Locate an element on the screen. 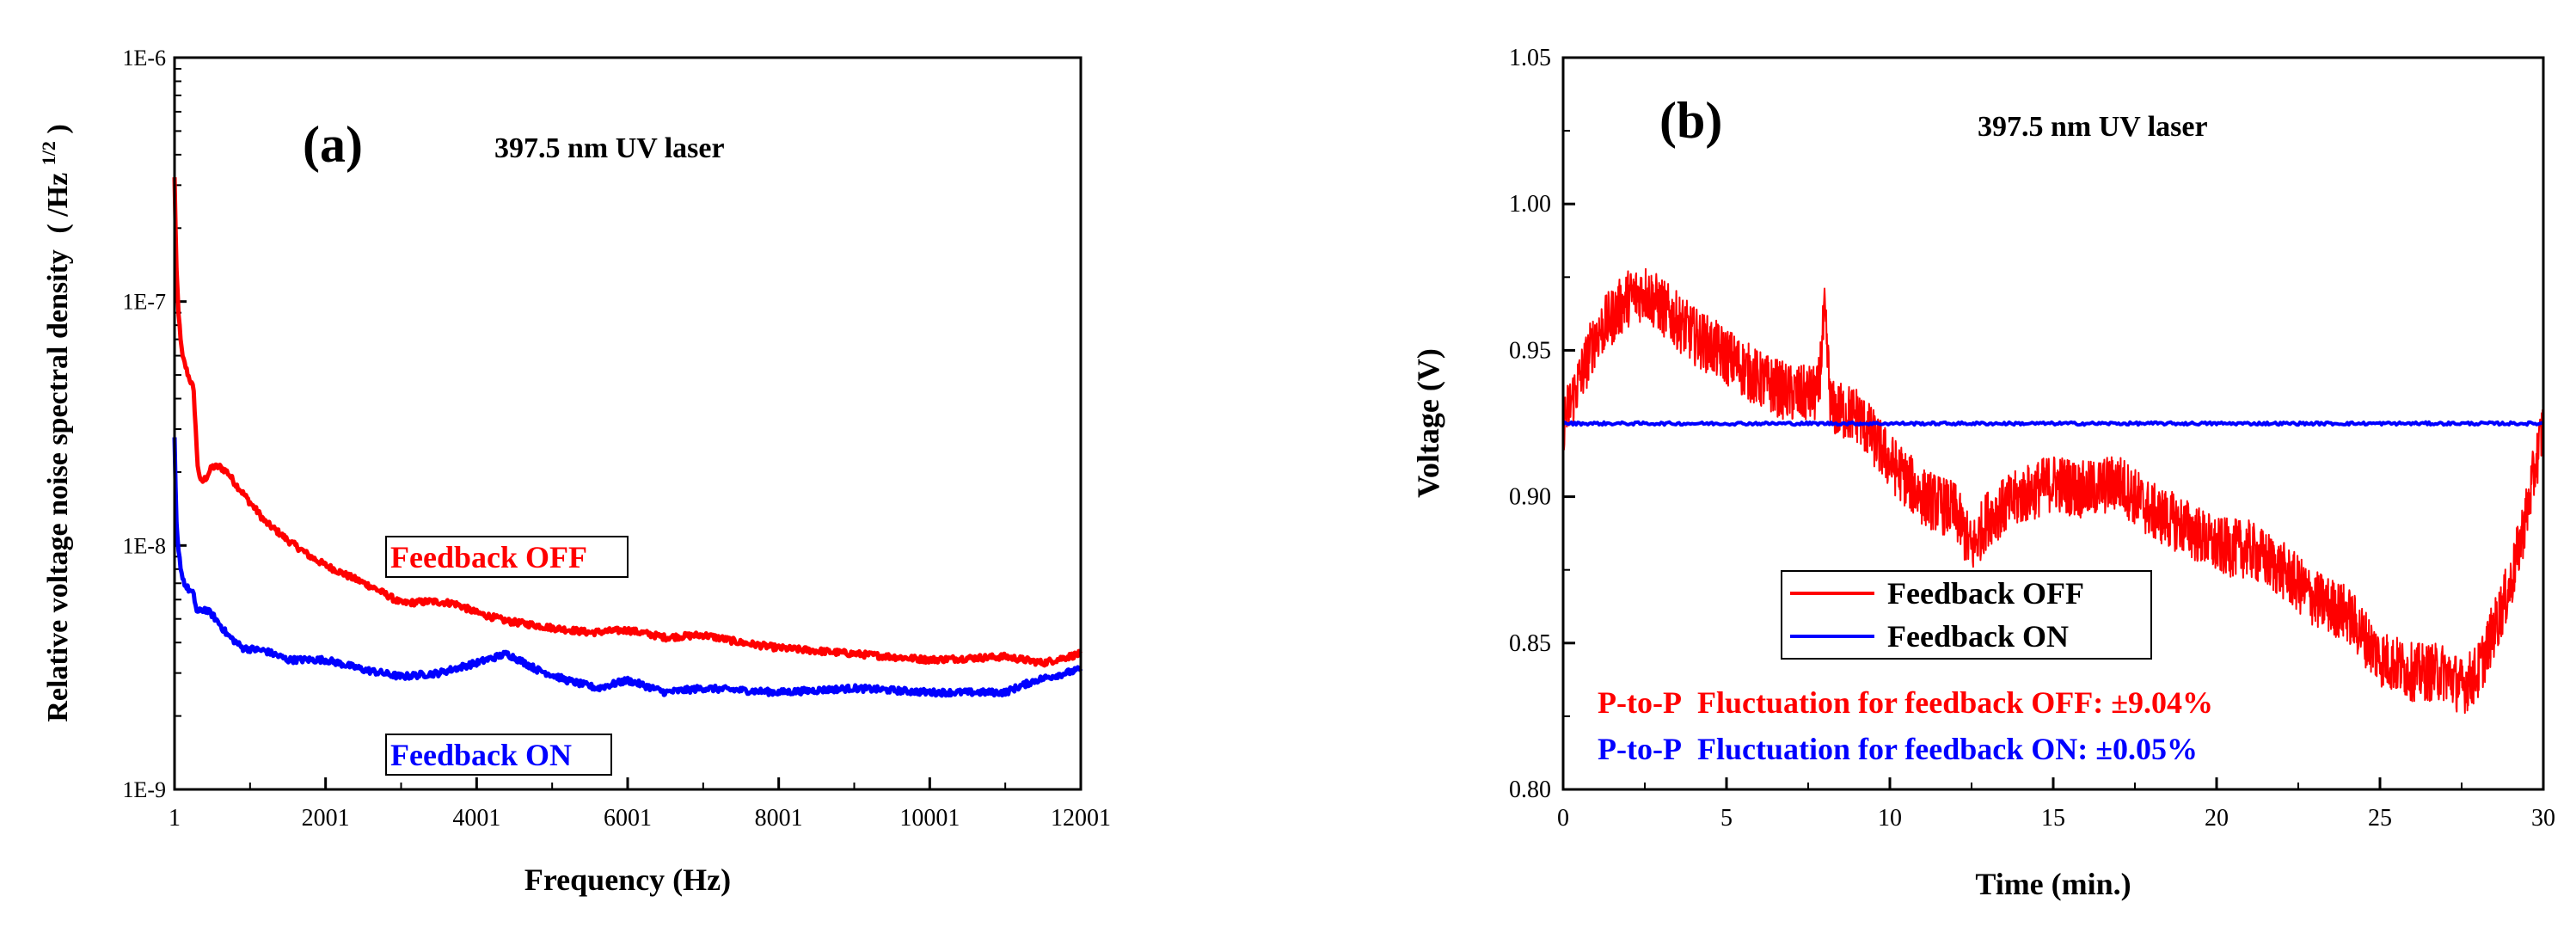  panel-a-xtick-label: 10001 is located at coordinates (929, 819).